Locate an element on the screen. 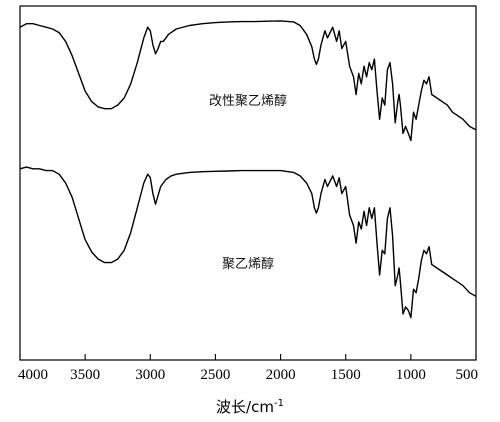 Image resolution: width=500 pixels, height=422 pixels. x-tick-label-4000: 4000 is located at coordinates (33, 375).